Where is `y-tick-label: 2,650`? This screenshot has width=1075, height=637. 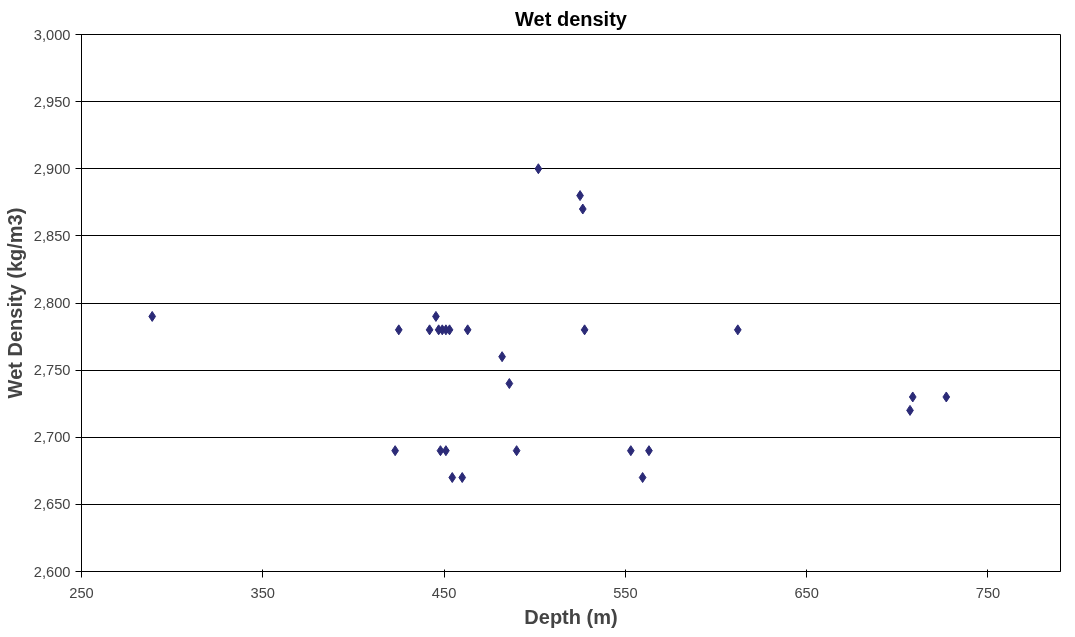
y-tick-label: 2,650 is located at coordinates (52, 504).